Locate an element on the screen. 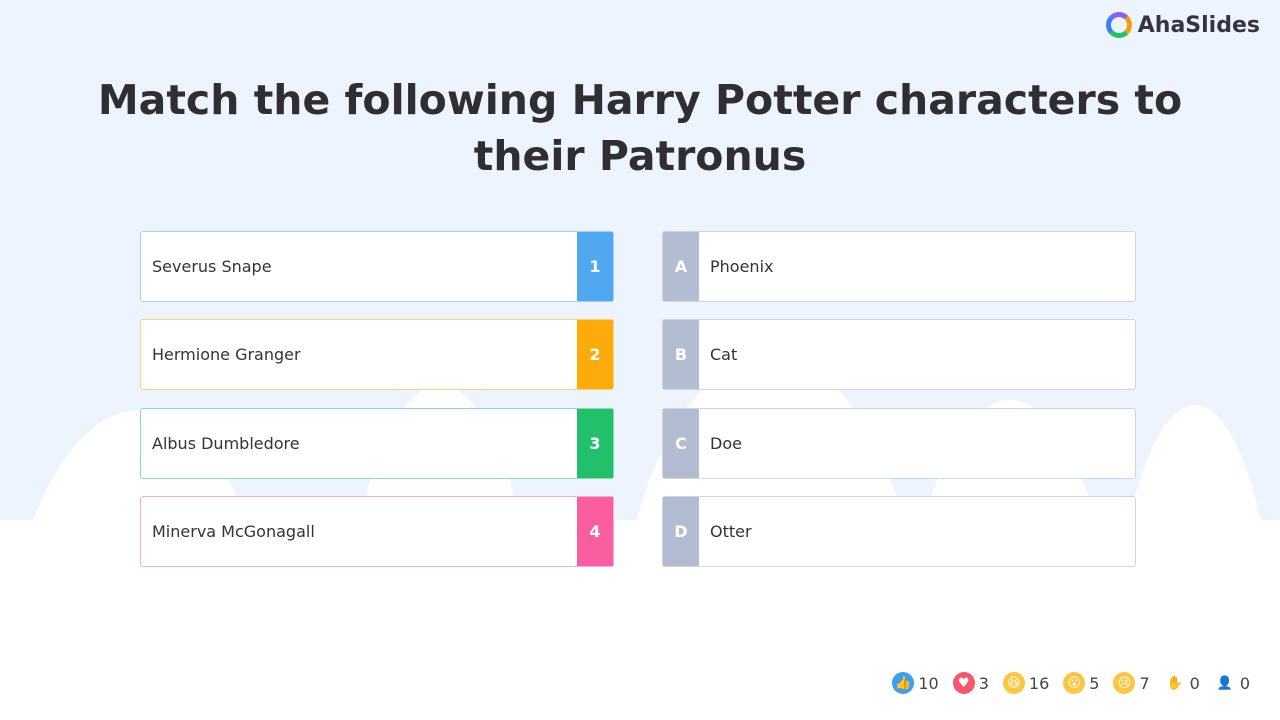 This screenshot has height=720, width=1280. left-item: Minerva McGonagall 4 is located at coordinates (377, 531).